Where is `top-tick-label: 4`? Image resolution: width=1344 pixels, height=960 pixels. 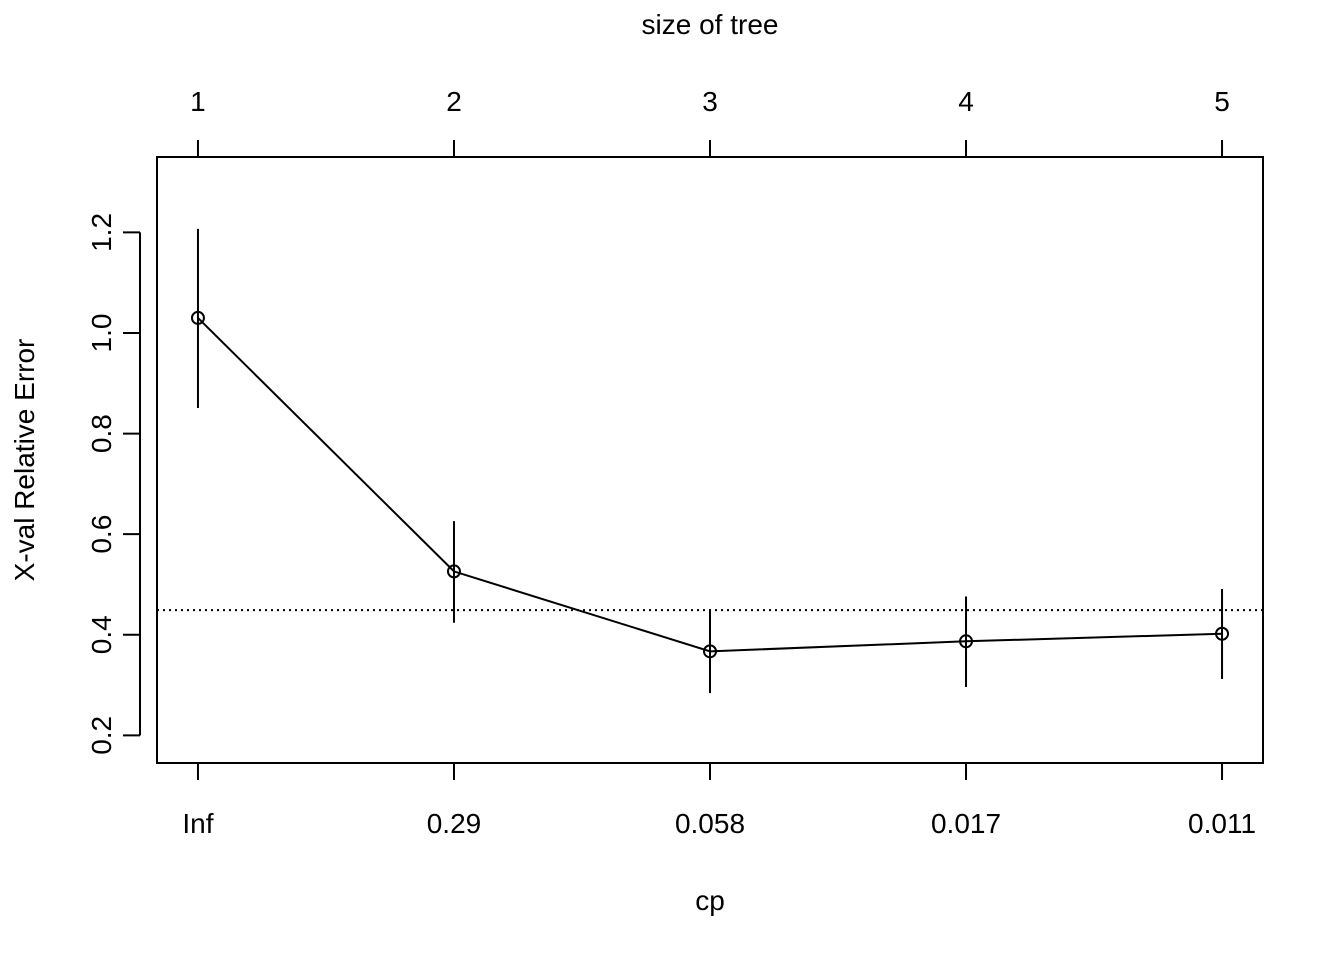 top-tick-label: 4 is located at coordinates (966, 101).